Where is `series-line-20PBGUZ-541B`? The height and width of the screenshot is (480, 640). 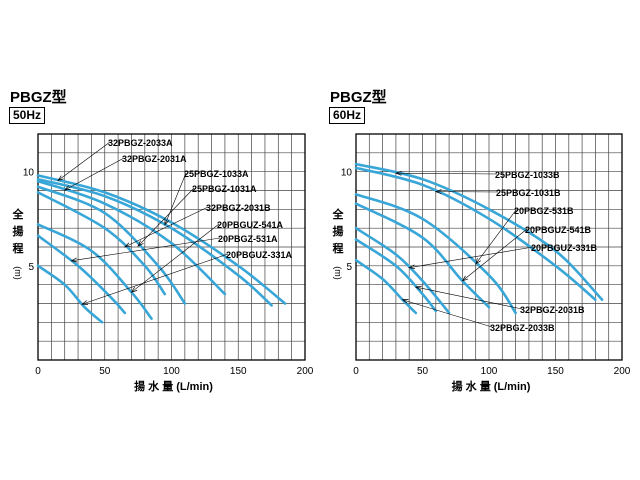 series-line-20PBGUZ-541B is located at coordinates (422, 255).